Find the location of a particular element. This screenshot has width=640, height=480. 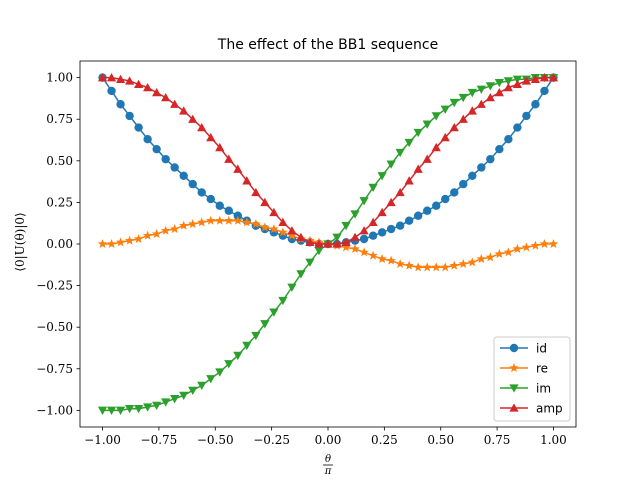

y-axis-label: ⟨0|U(θ)|0⟩ is located at coordinates (20, 241).